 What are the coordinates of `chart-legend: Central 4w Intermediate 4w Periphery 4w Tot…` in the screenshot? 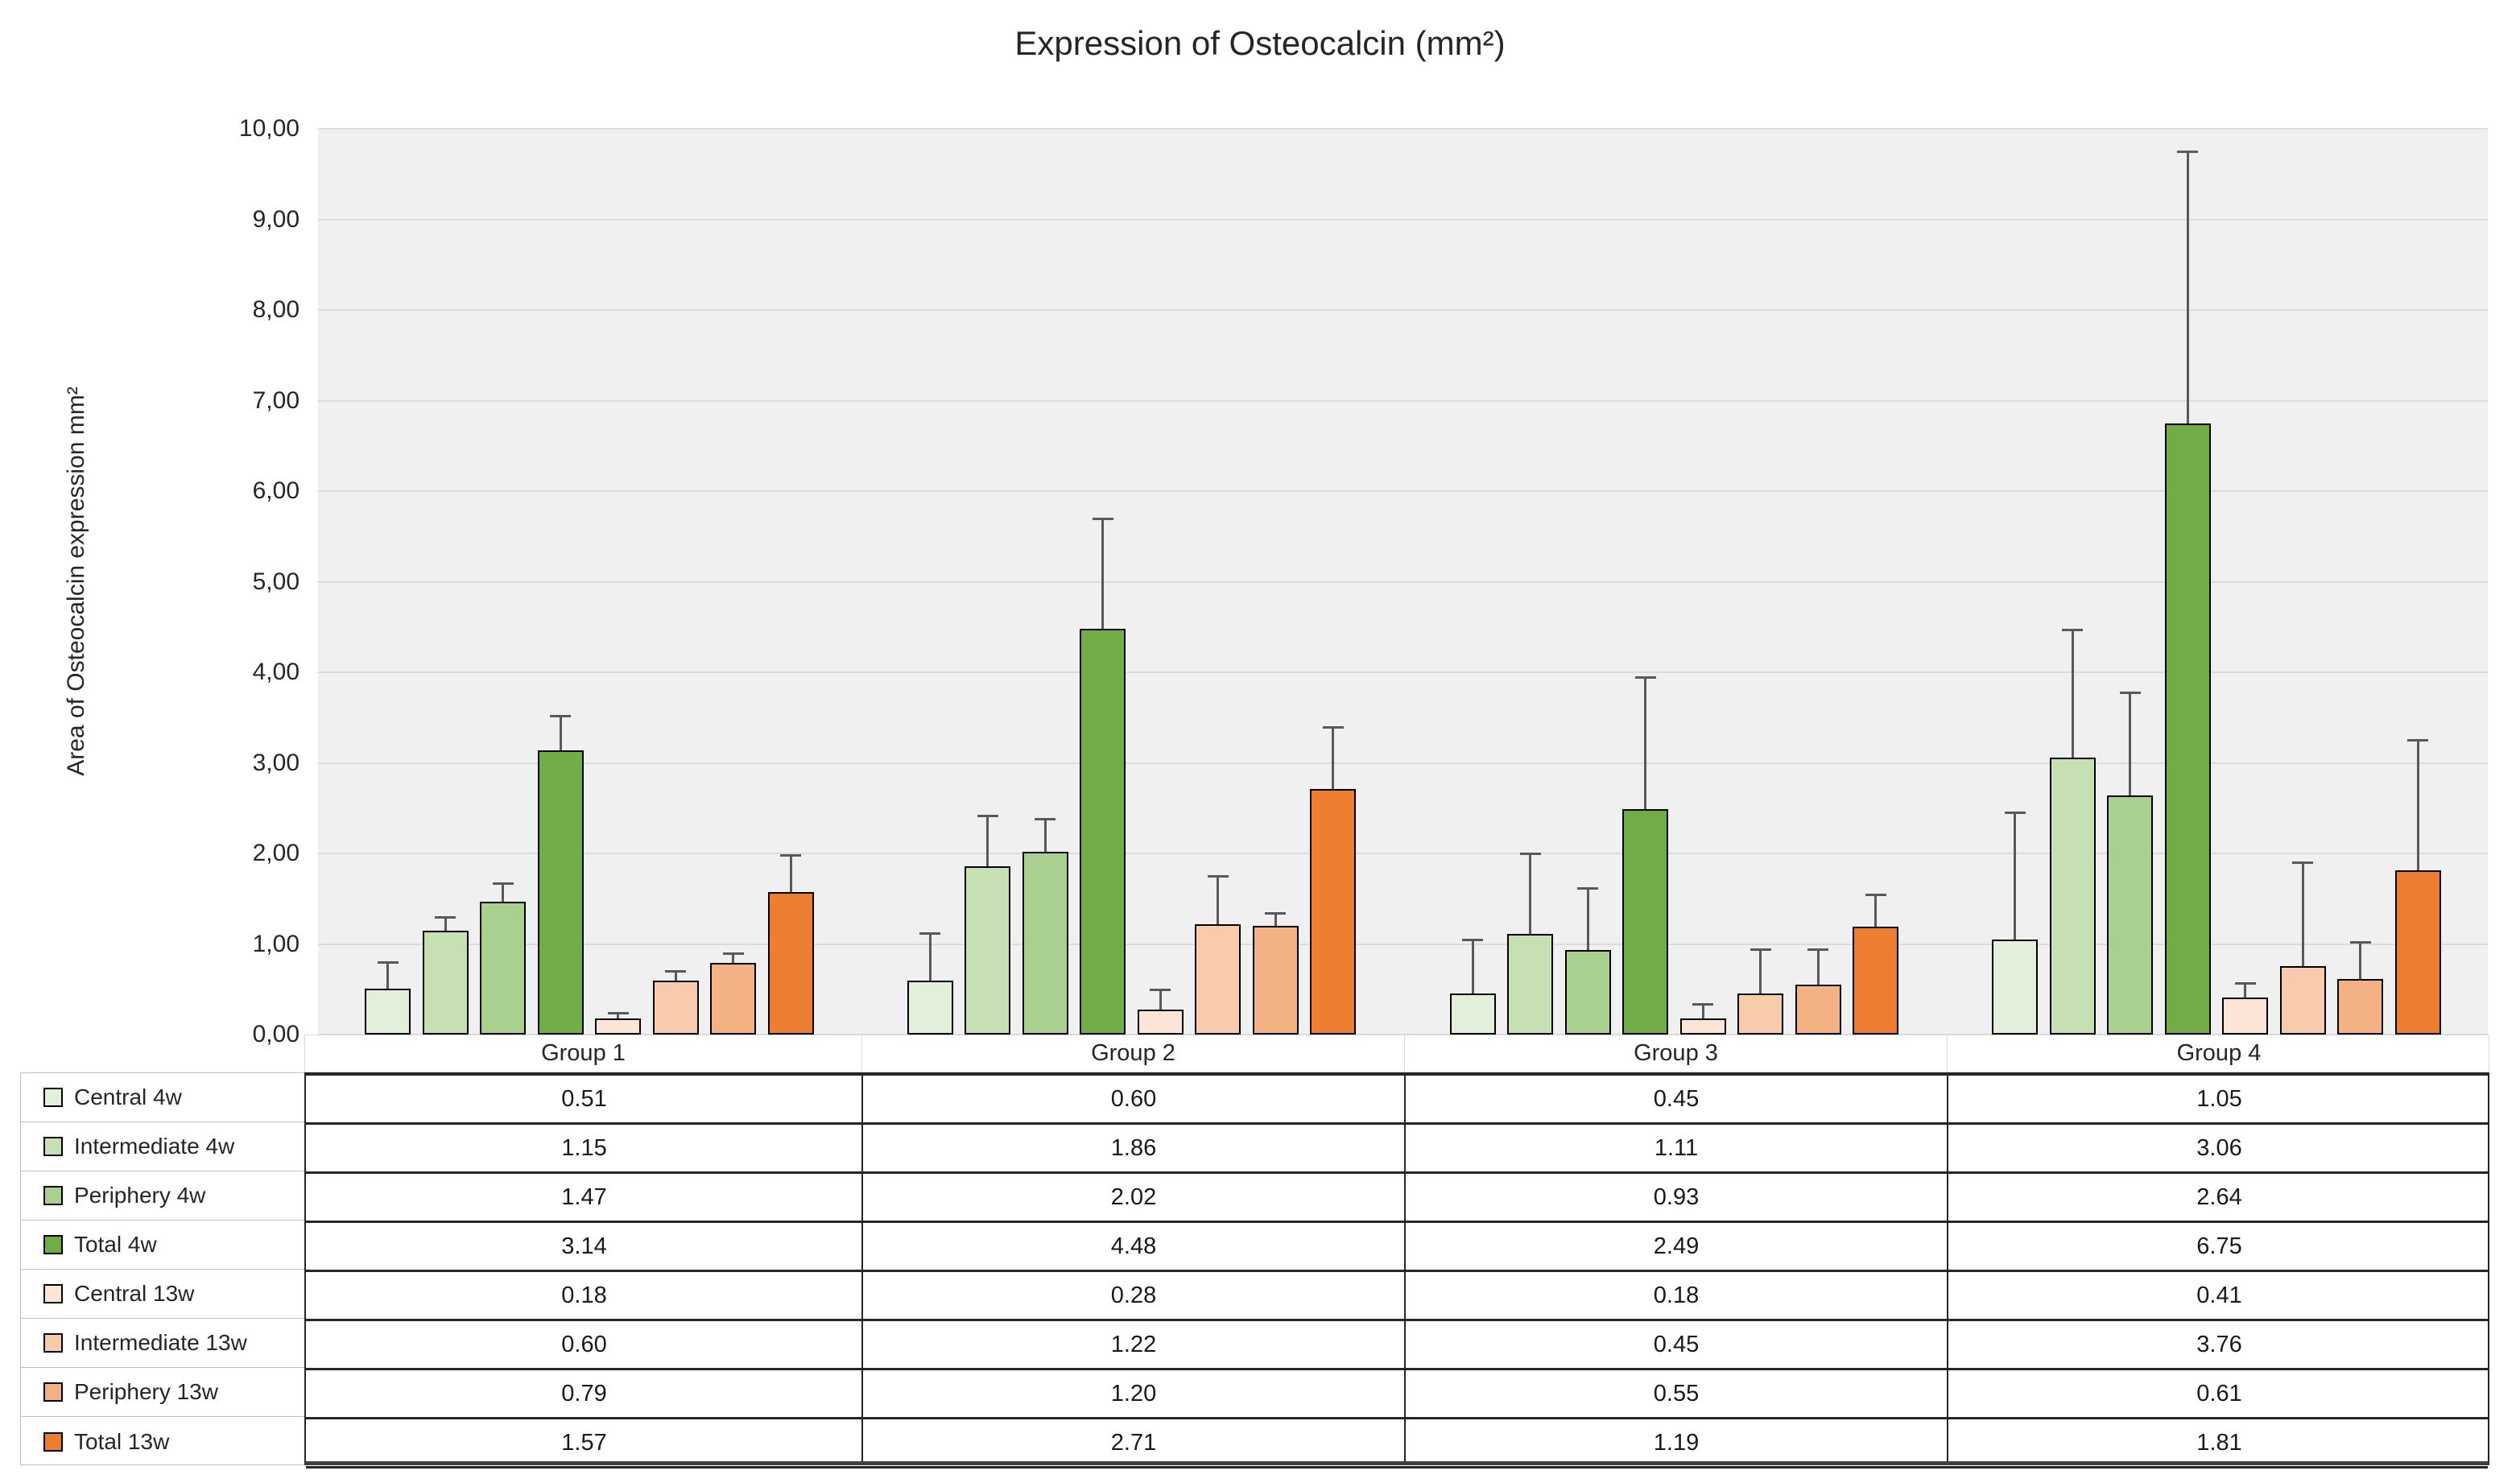 It's located at (162, 1268).